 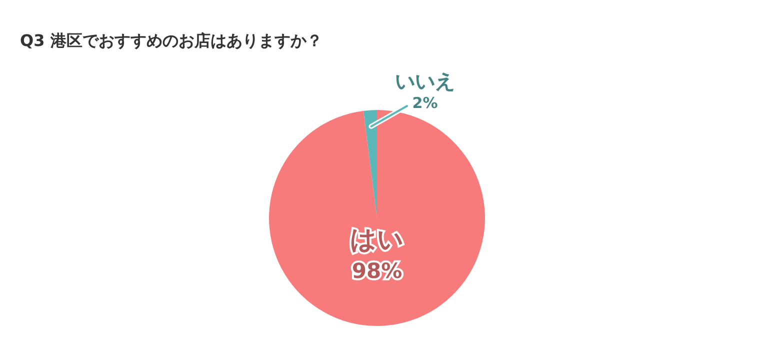 What do you see at coordinates (171, 40) in the screenshot?
I see `chart-title: Q3 港区でおすすめのお店はありますか？` at bounding box center [171, 40].